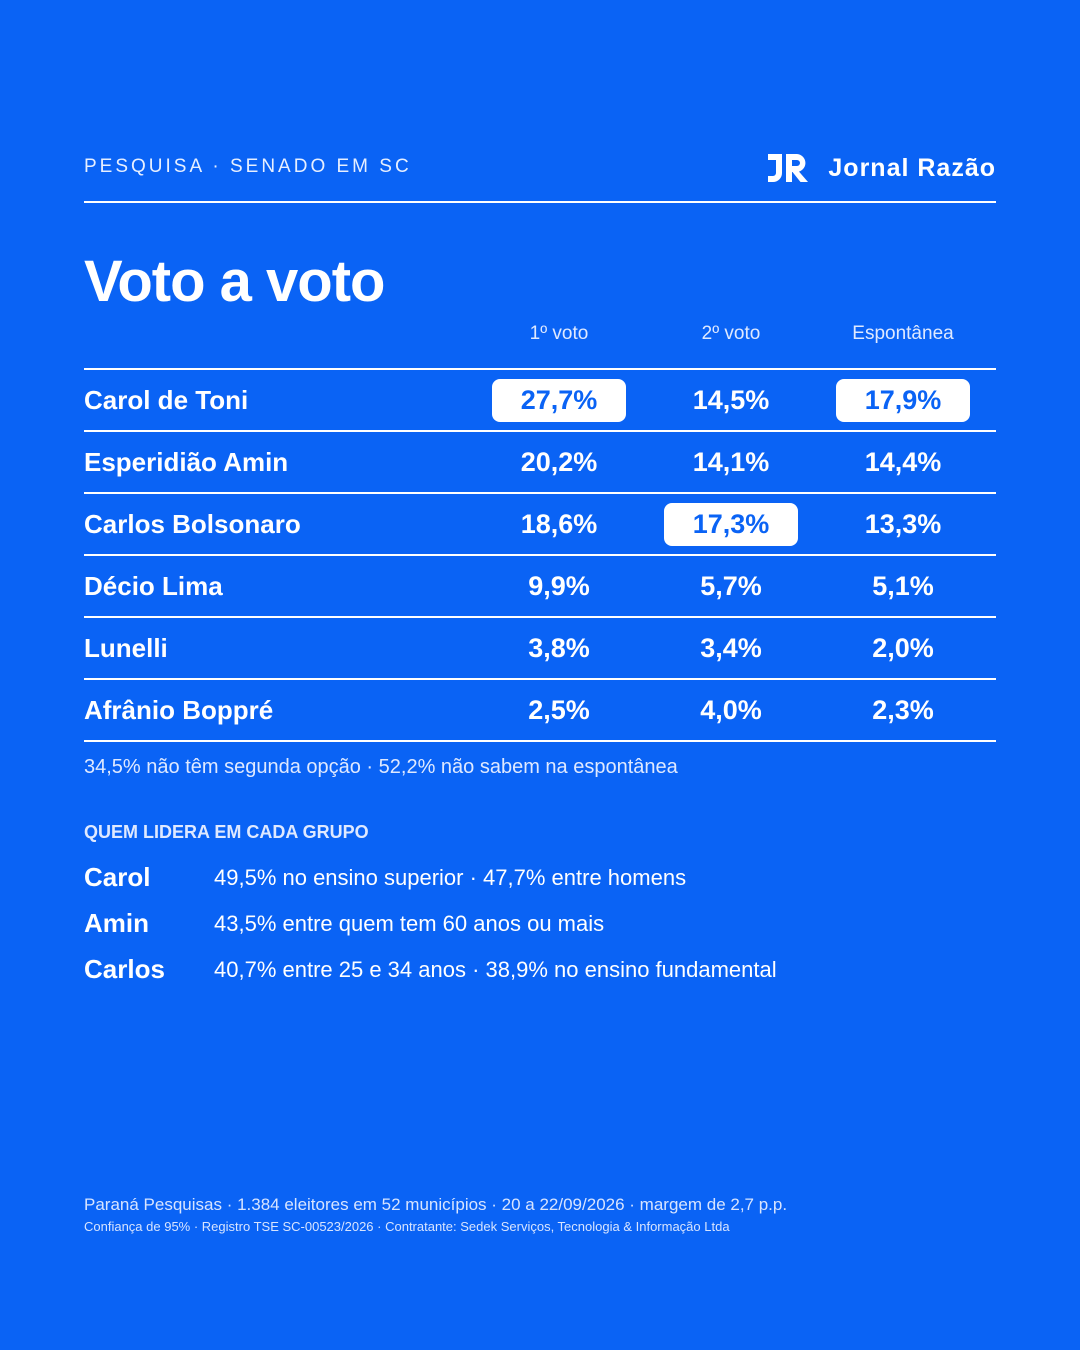  I want to click on table-row: Lunelli 3,8% 3,4% 2,0%, so click(540, 649).